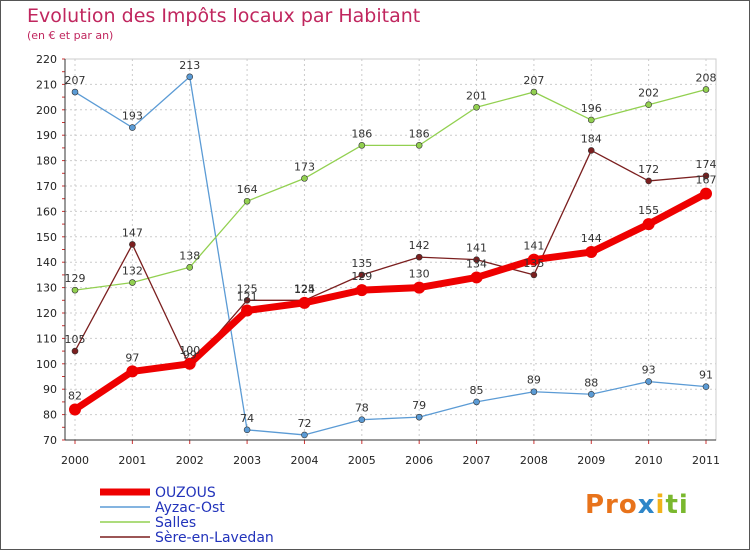 This screenshot has width=750, height=550. What do you see at coordinates (637, 505) in the screenshot?
I see `proxiti-logo: Proxiti` at bounding box center [637, 505].